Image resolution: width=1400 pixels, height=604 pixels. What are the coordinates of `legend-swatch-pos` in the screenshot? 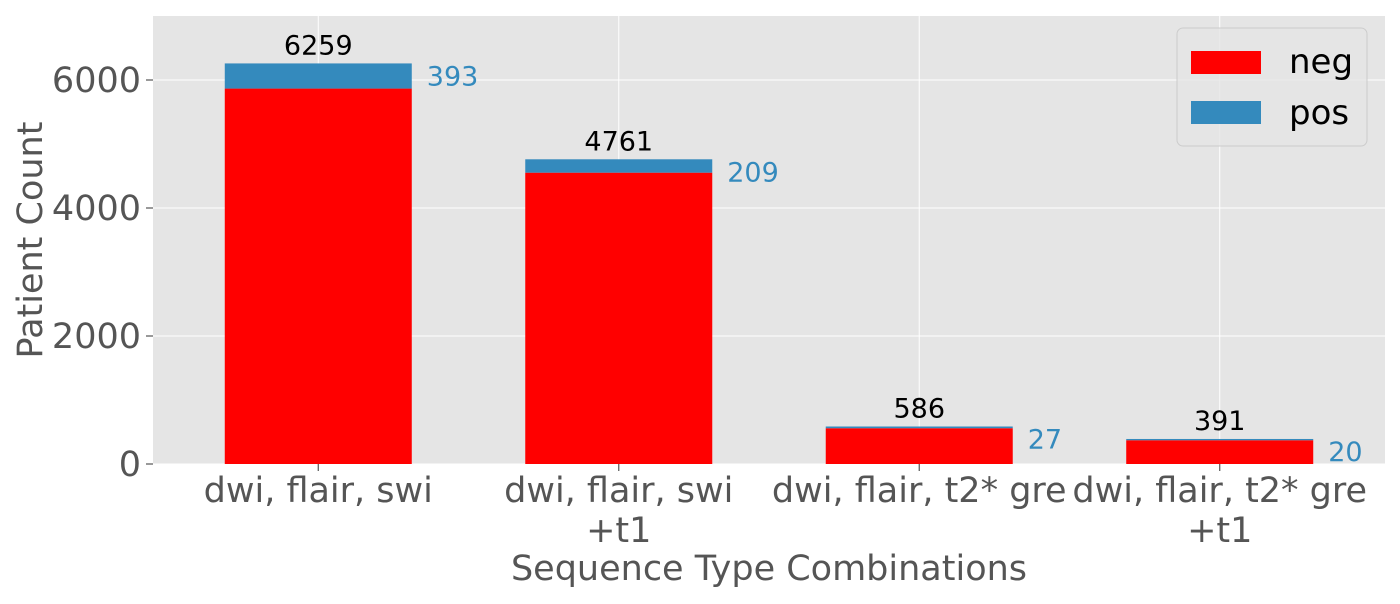 It's located at (1226, 112).